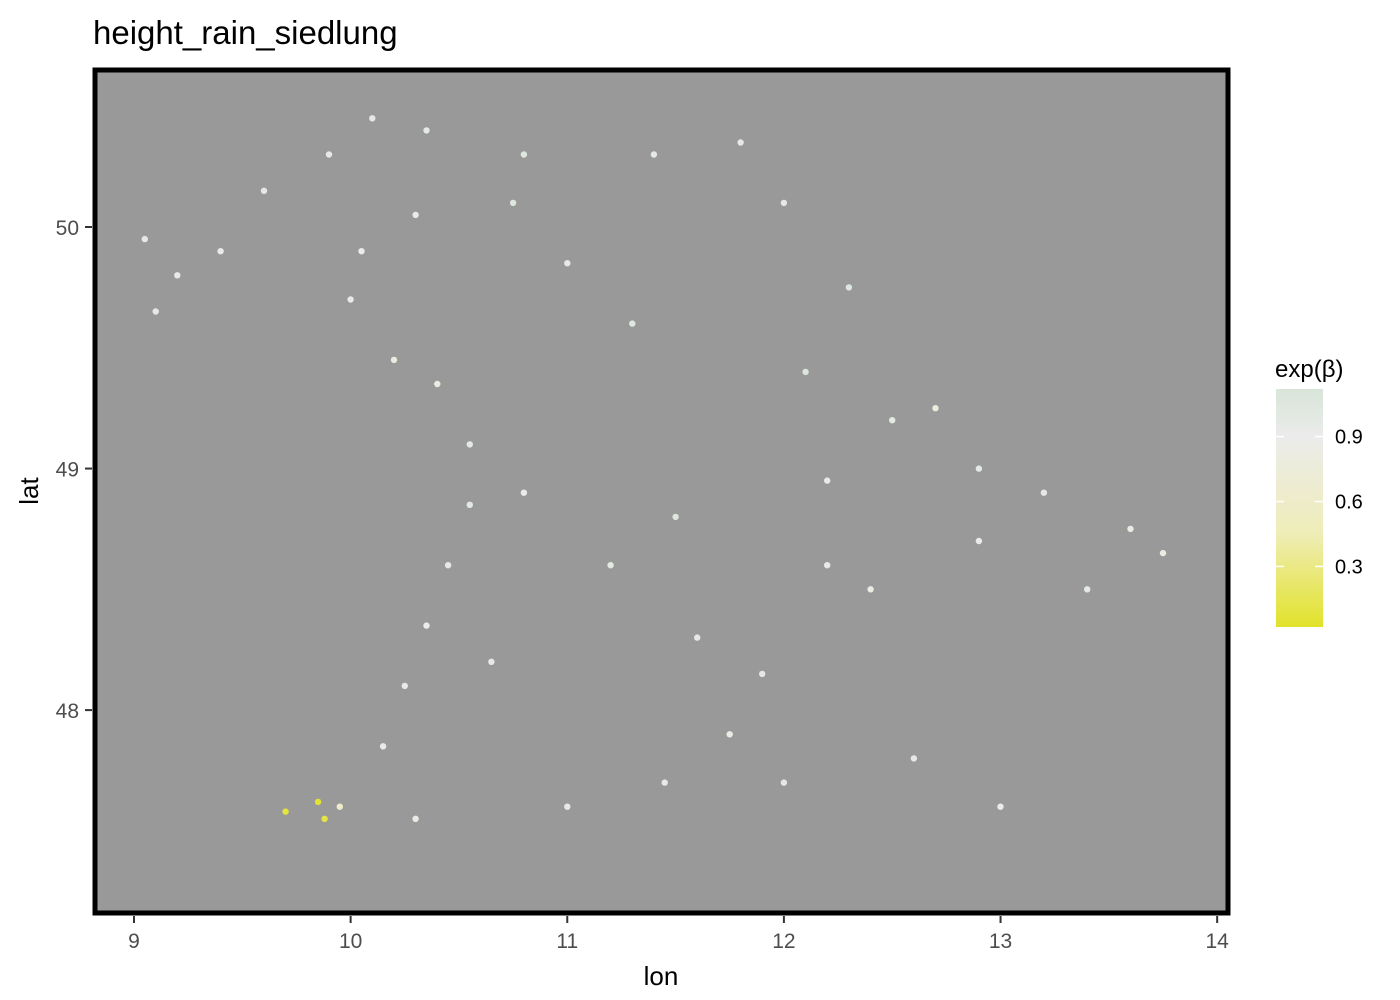  I want to click on chart-title: height_rain_siedlung, so click(245, 32).